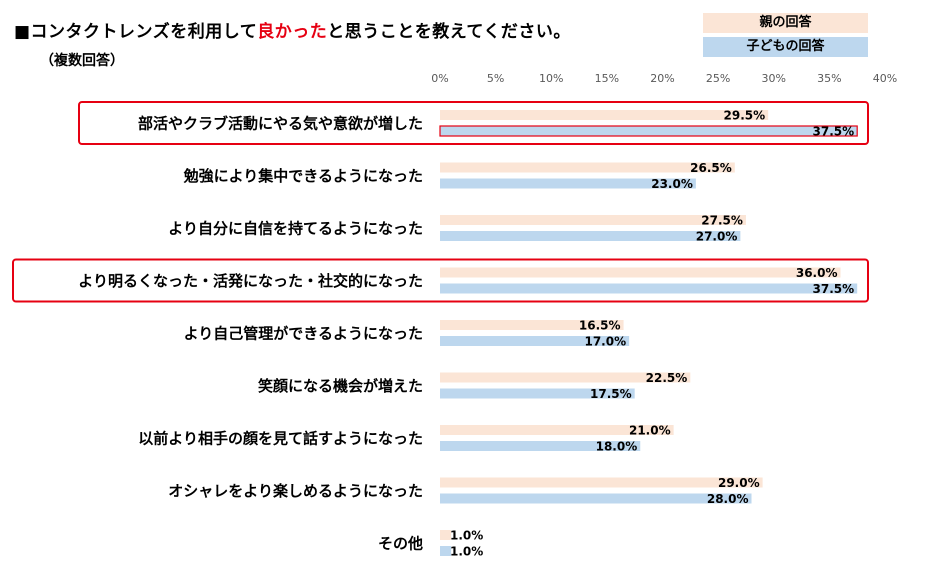 This screenshot has width=925, height=587. What do you see at coordinates (340, 386) in the screenshot?
I see `category-label: 笑顔になる機会が増えた` at bounding box center [340, 386].